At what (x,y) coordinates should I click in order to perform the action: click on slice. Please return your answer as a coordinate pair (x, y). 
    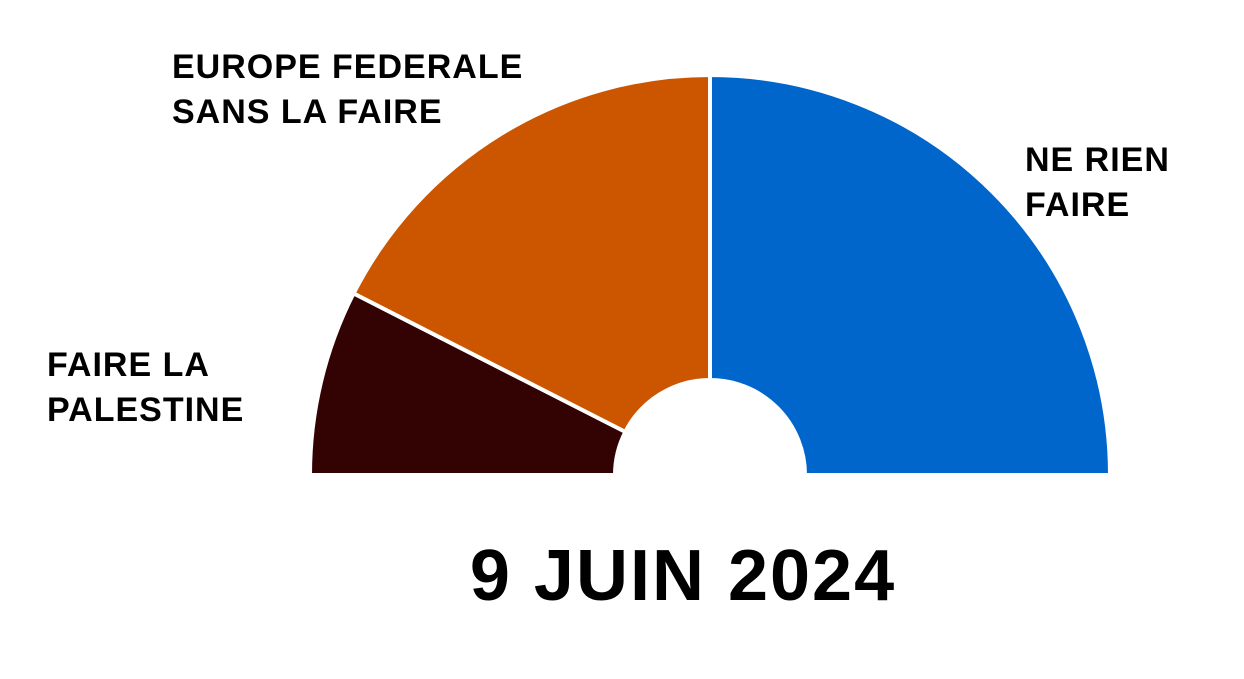
    Looking at the image, I should click on (468, 383).